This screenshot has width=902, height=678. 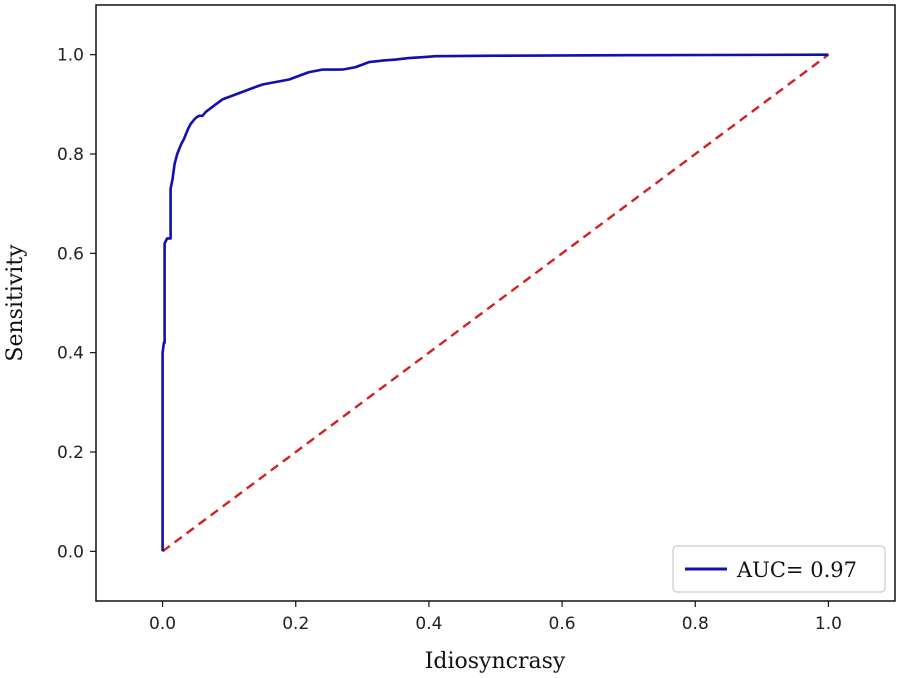 What do you see at coordinates (70, 254) in the screenshot?
I see `y-tick-label: 0.6` at bounding box center [70, 254].